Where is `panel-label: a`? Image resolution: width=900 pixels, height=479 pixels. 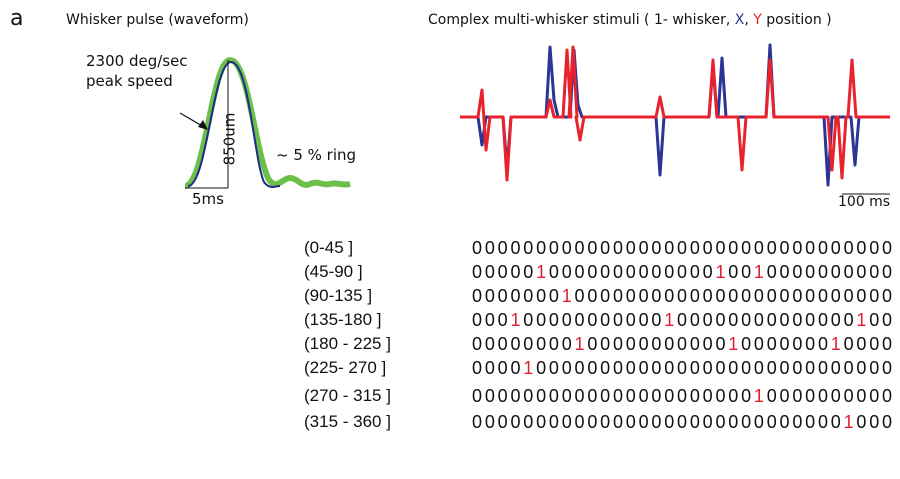
panel-label: a is located at coordinates (17, 18).